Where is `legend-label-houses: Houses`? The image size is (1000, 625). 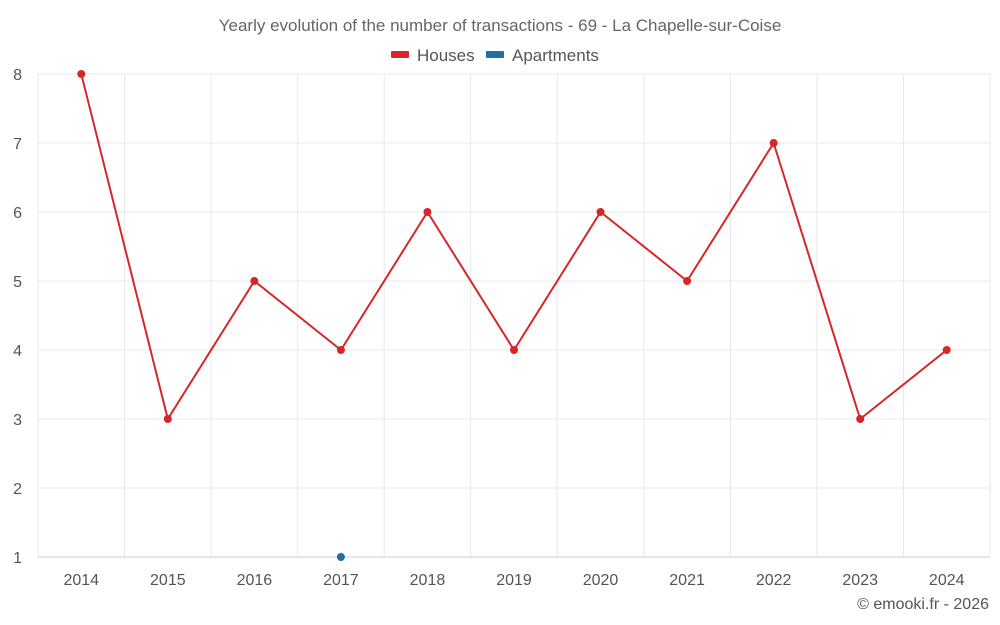
legend-label-houses: Houses is located at coordinates (446, 55).